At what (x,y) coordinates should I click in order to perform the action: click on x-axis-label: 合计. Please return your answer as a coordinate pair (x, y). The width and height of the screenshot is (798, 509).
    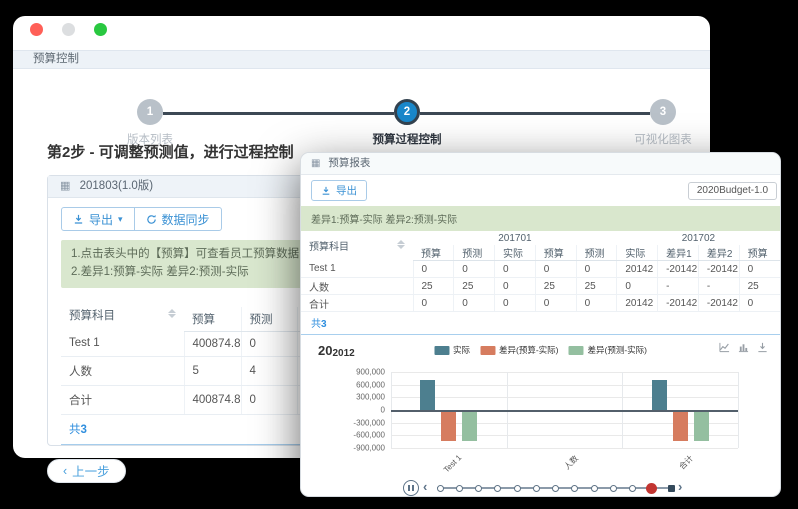
    Looking at the image, I should click on (686, 462).